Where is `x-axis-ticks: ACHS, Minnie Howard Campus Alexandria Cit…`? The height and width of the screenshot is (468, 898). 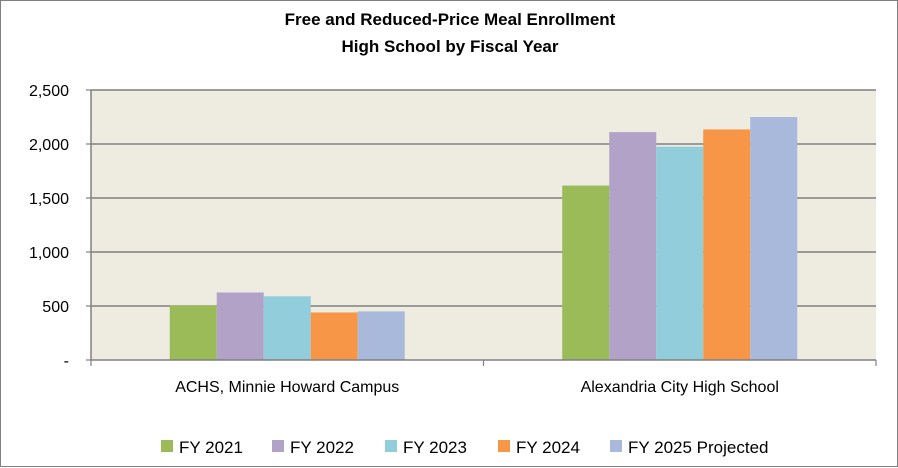 x-axis-ticks: ACHS, Minnie Howard Campus Alexandria Cit… is located at coordinates (477, 387).